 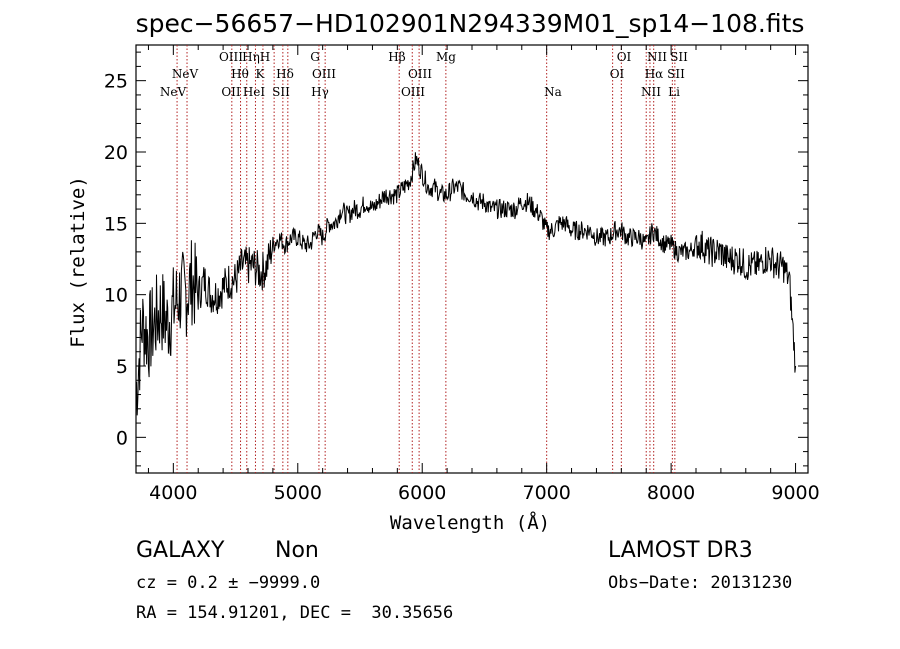 I want to click on spectral-line-label: H, so click(x=265, y=57).